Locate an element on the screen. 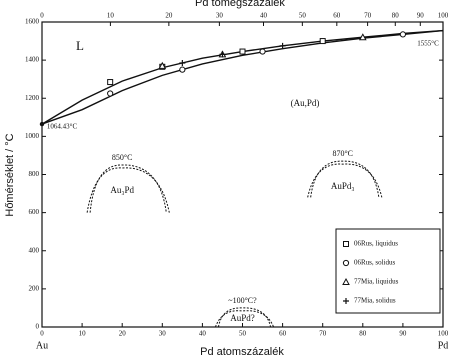 The width and height of the screenshot is (474, 361). y-tick-label: 400 is located at coordinates (34, 250).